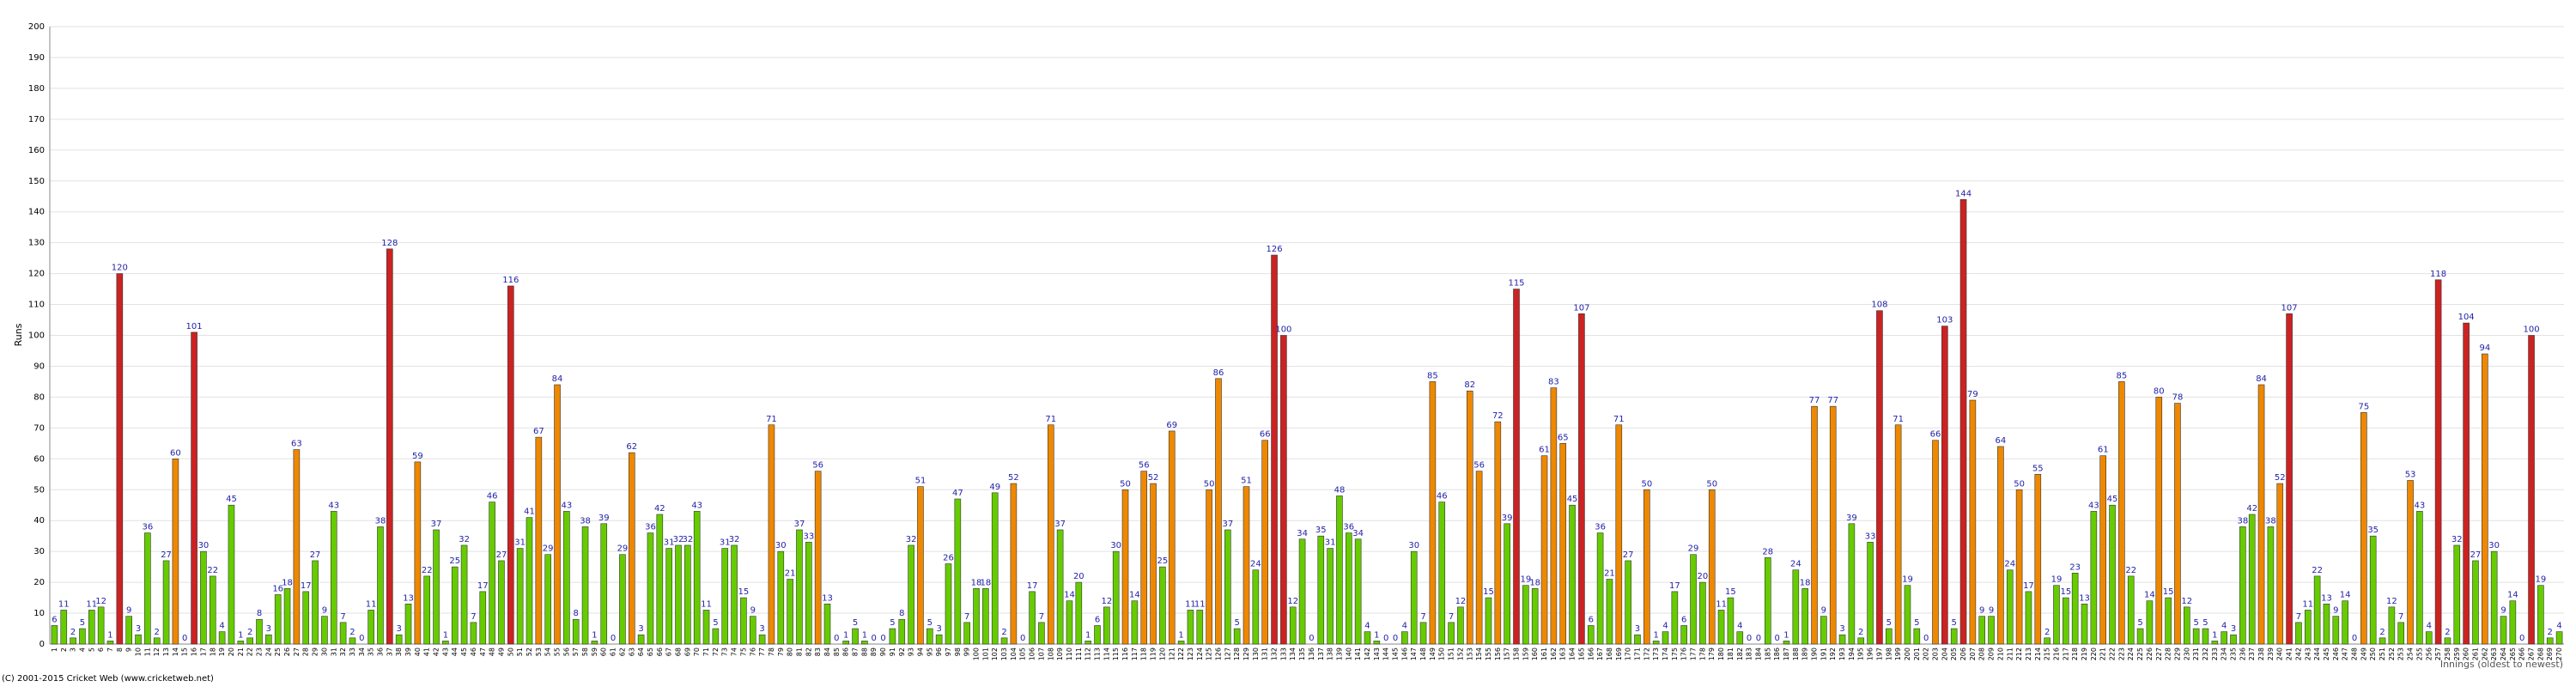 This screenshot has width=2576, height=687. I want to click on x-tick-label: 104, so click(1014, 653).